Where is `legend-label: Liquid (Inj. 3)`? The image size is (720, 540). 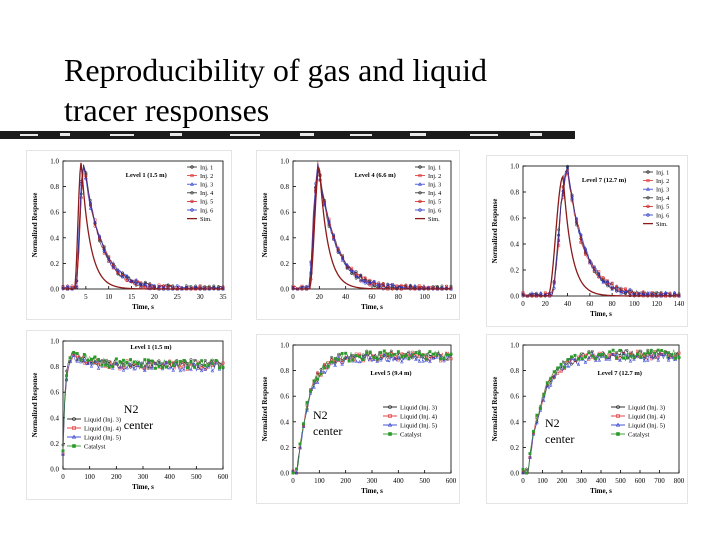 legend-label: Liquid (Inj. 3) is located at coordinates (646, 407).